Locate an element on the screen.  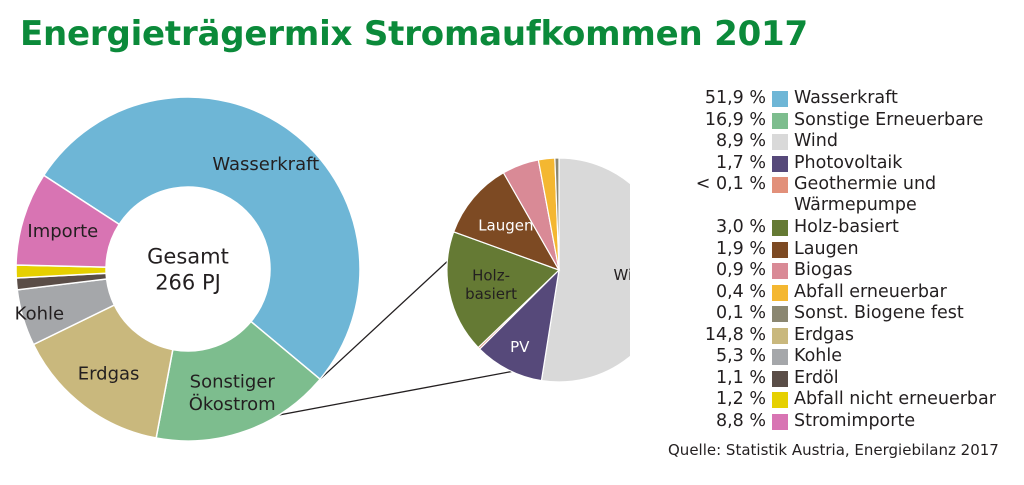
legend-value: 3,0 % is located at coordinates (740, 227).